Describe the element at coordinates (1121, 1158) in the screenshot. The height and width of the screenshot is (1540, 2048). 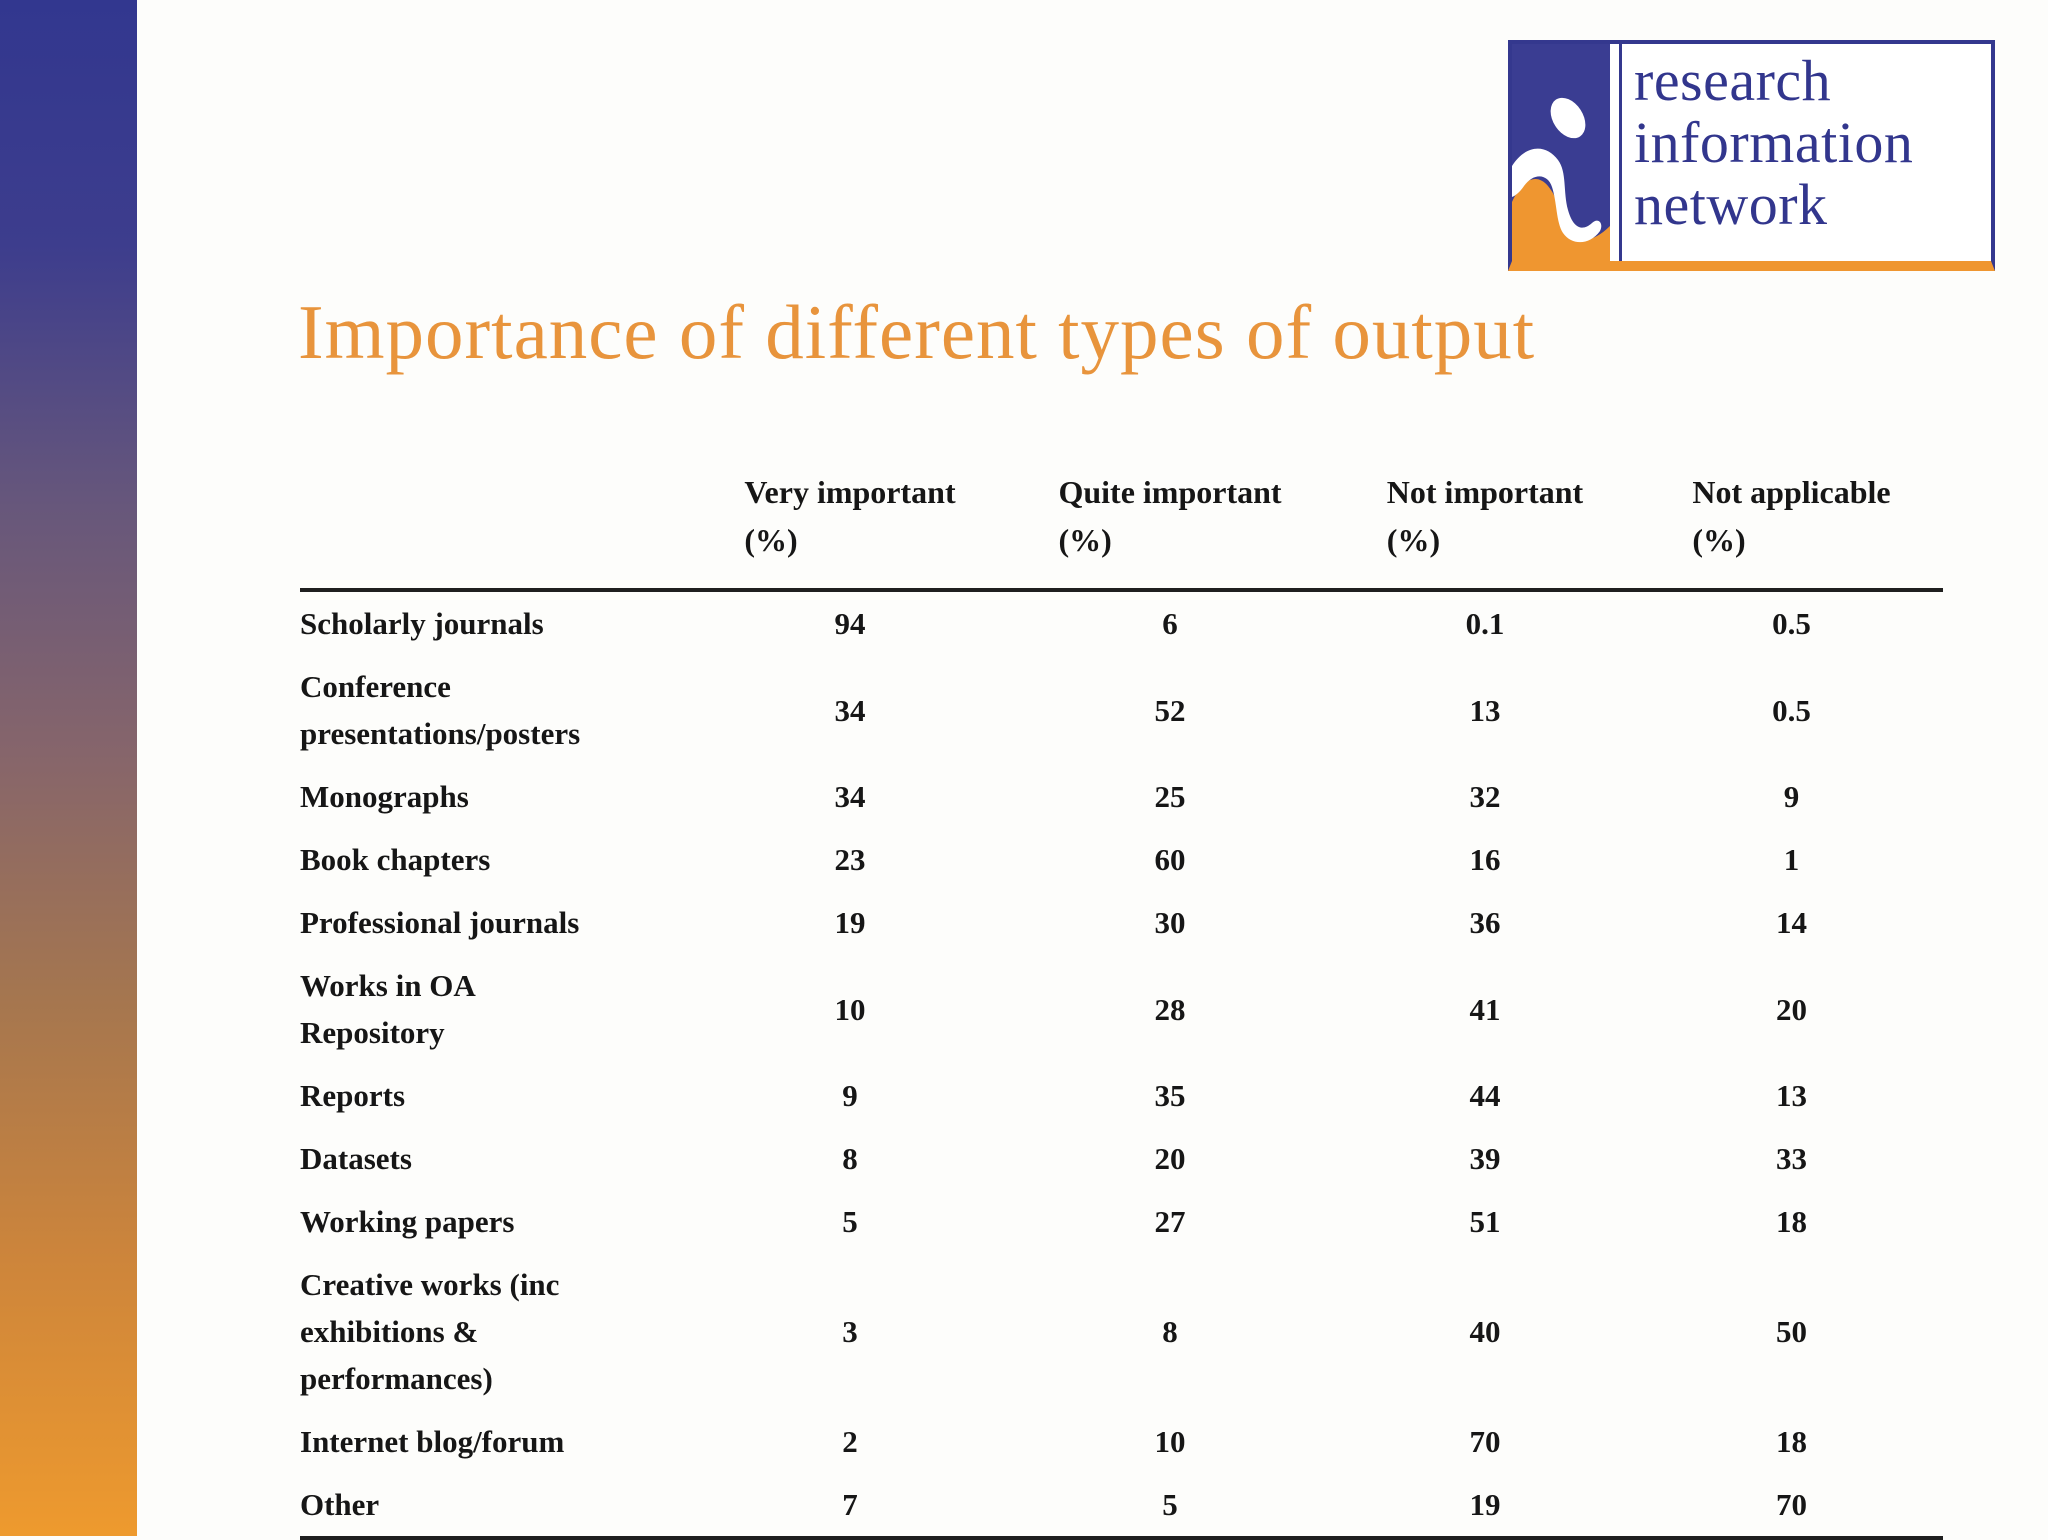
I see `table-row: Datasets 8 20 39 33` at that location.